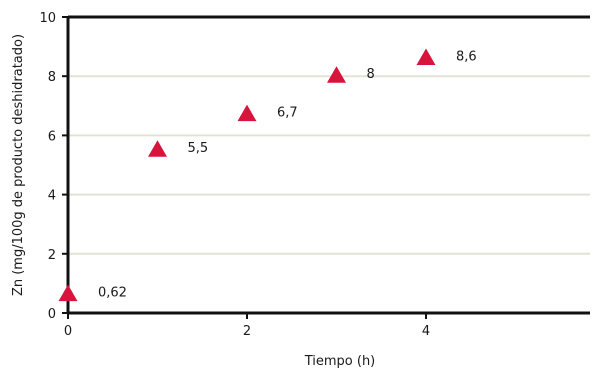 This screenshot has width=600, height=372. What do you see at coordinates (52, 136) in the screenshot?
I see `y-tick-label-3: 6` at bounding box center [52, 136].